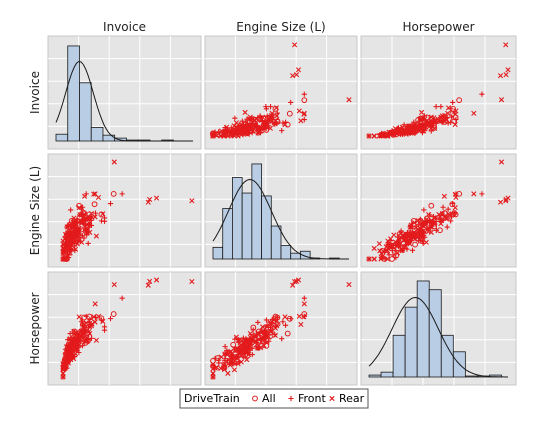 This screenshot has height=429, width=543. Describe the element at coordinates (35, 328) in the screenshot. I see `row-label: Horsepower` at that location.